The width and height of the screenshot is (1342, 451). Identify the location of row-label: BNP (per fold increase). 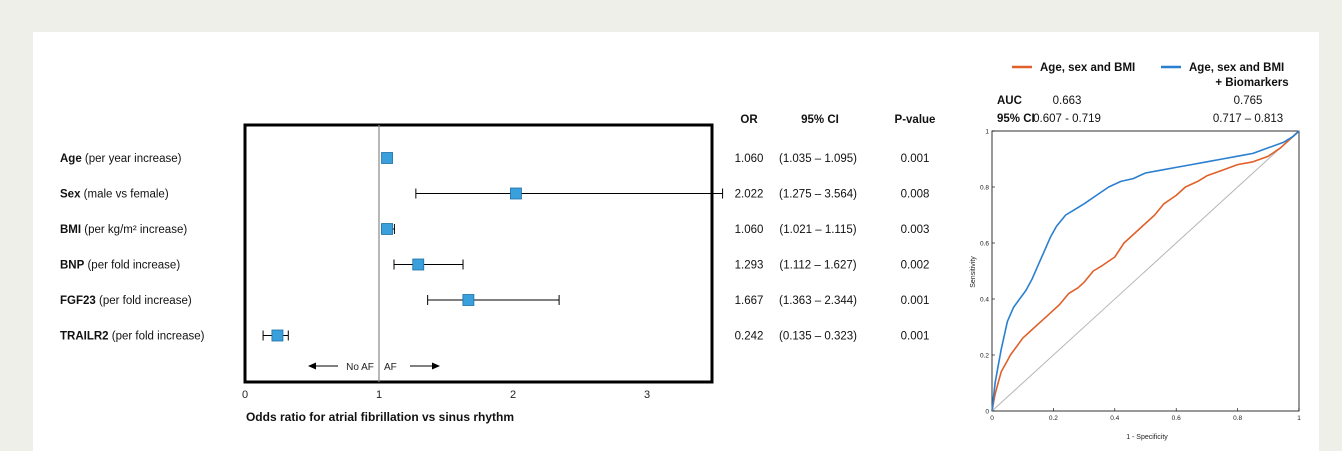
(120, 266).